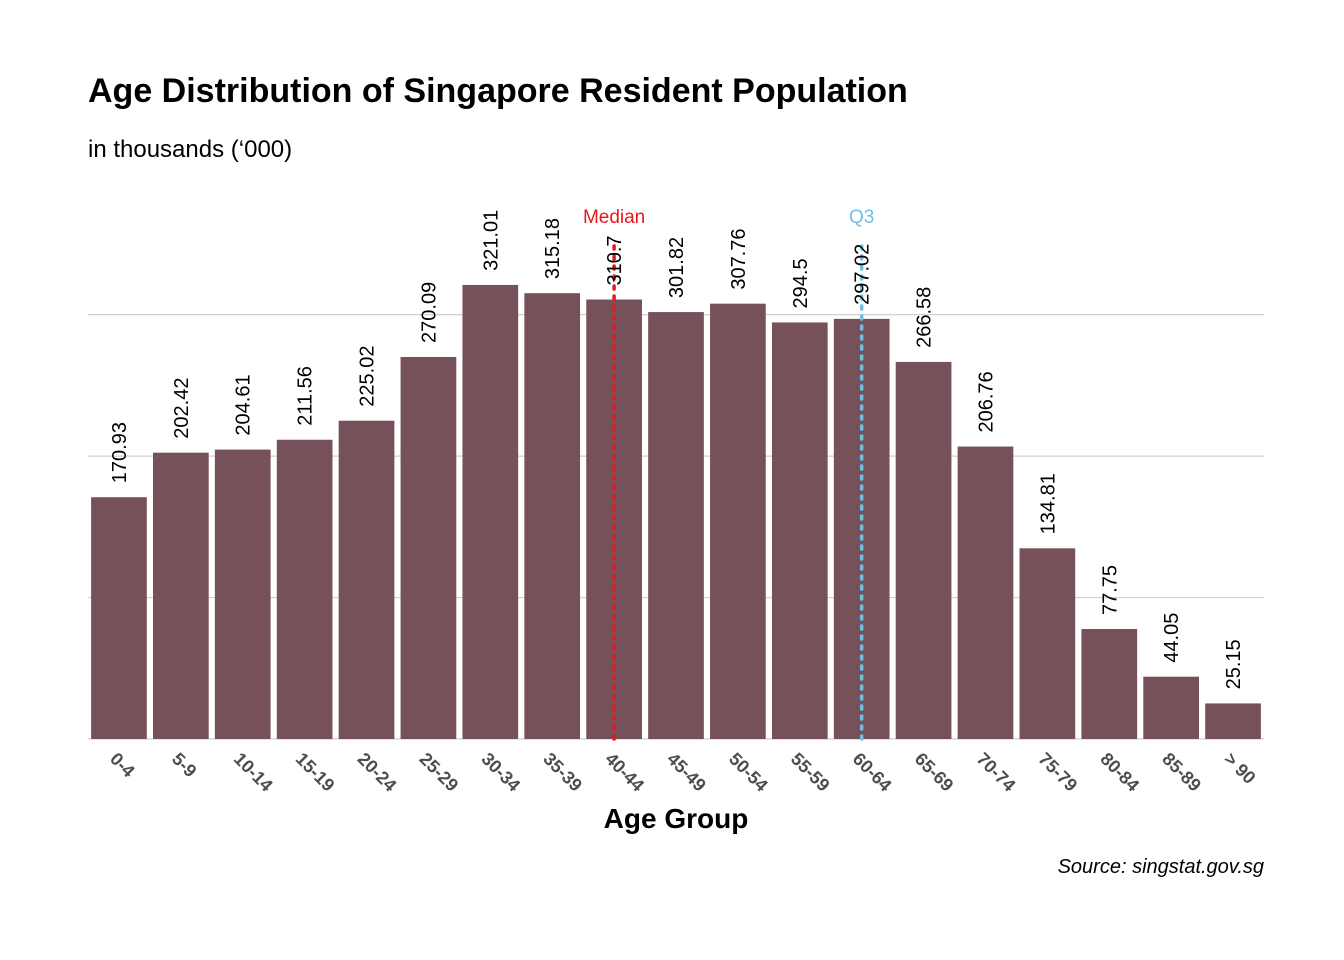 The image size is (1344, 960). I want to click on bar-value-label: 315.18, so click(553, 248).